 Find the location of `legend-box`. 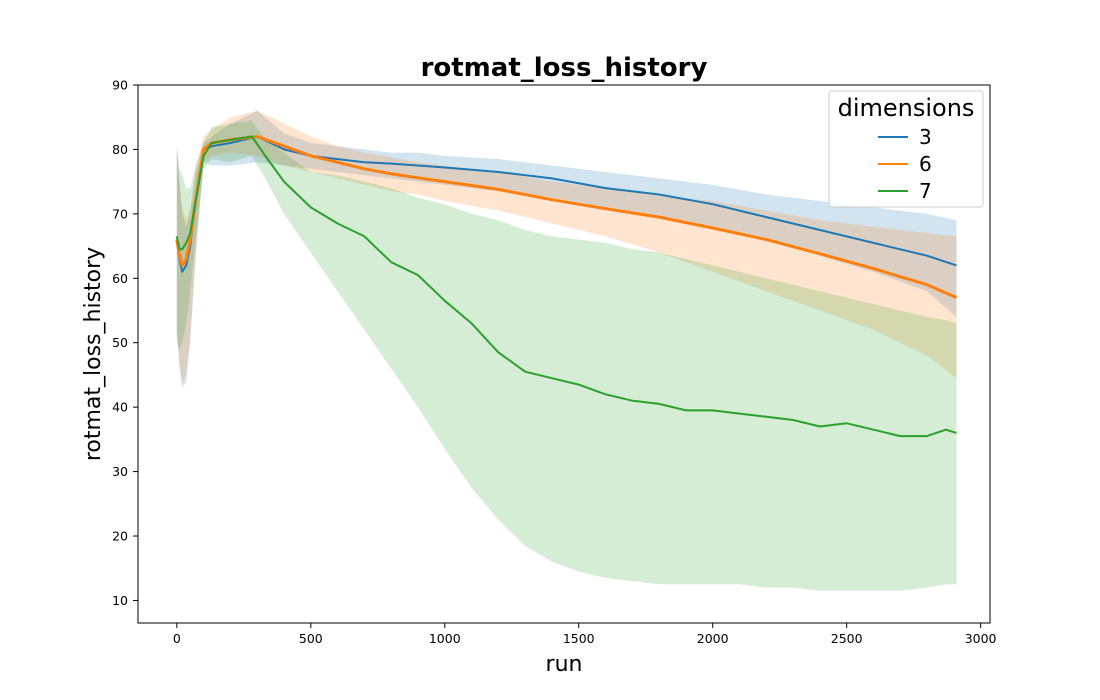

legend-box is located at coordinates (906, 149).